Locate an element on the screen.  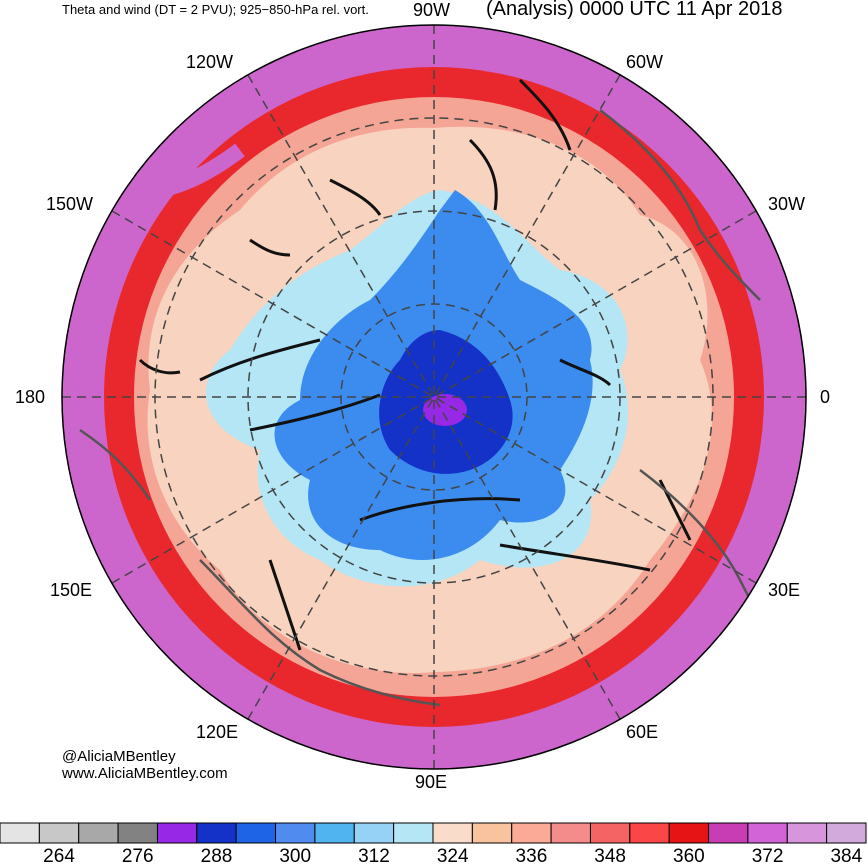
colorbar-tick-label: 312 is located at coordinates (374, 856).